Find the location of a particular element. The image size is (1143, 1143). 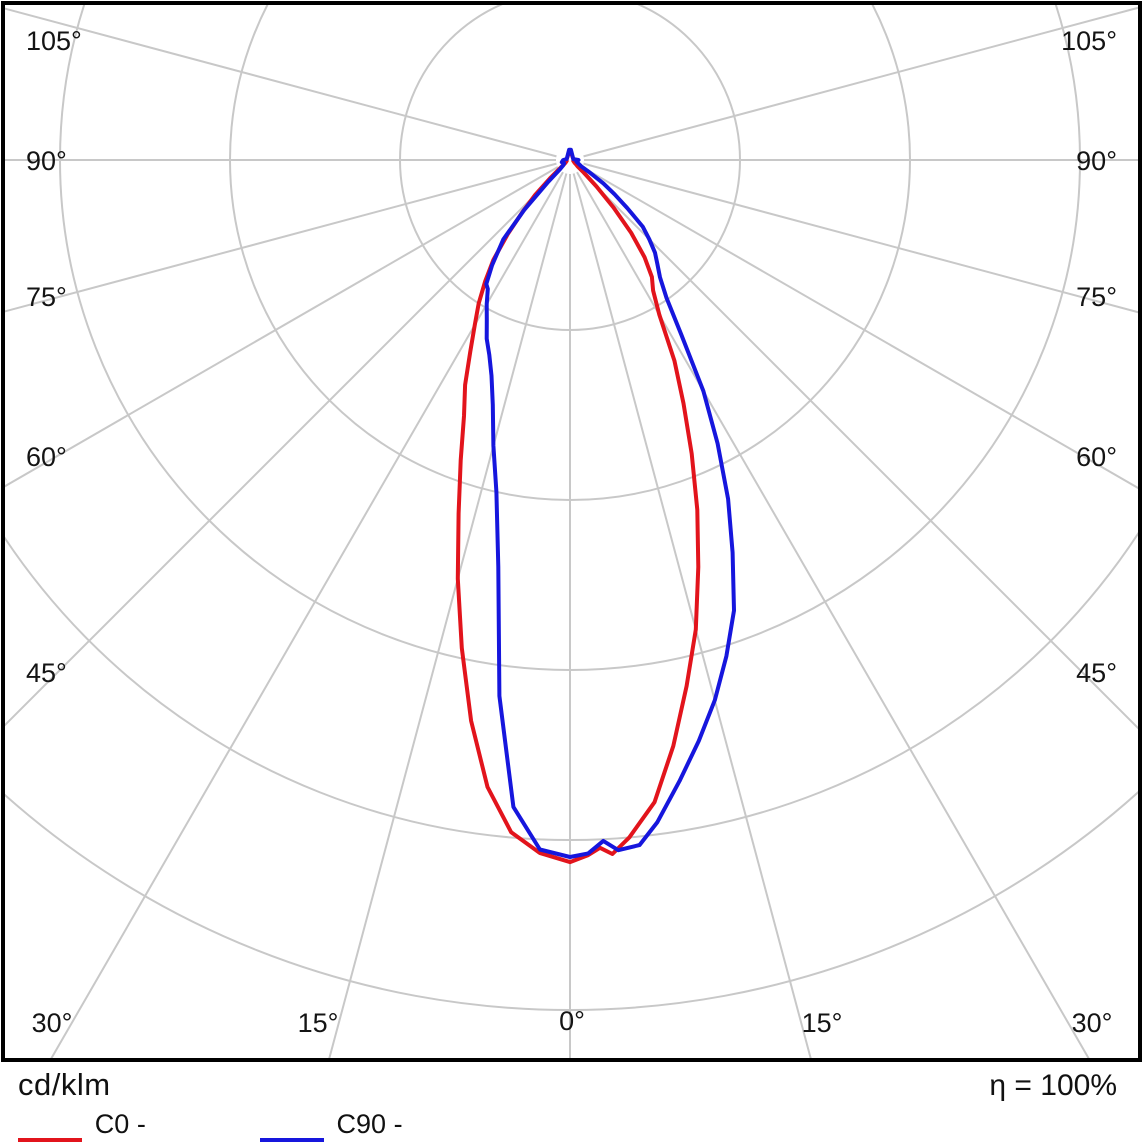

c90-c270-line-swatch is located at coordinates (291, 1140).